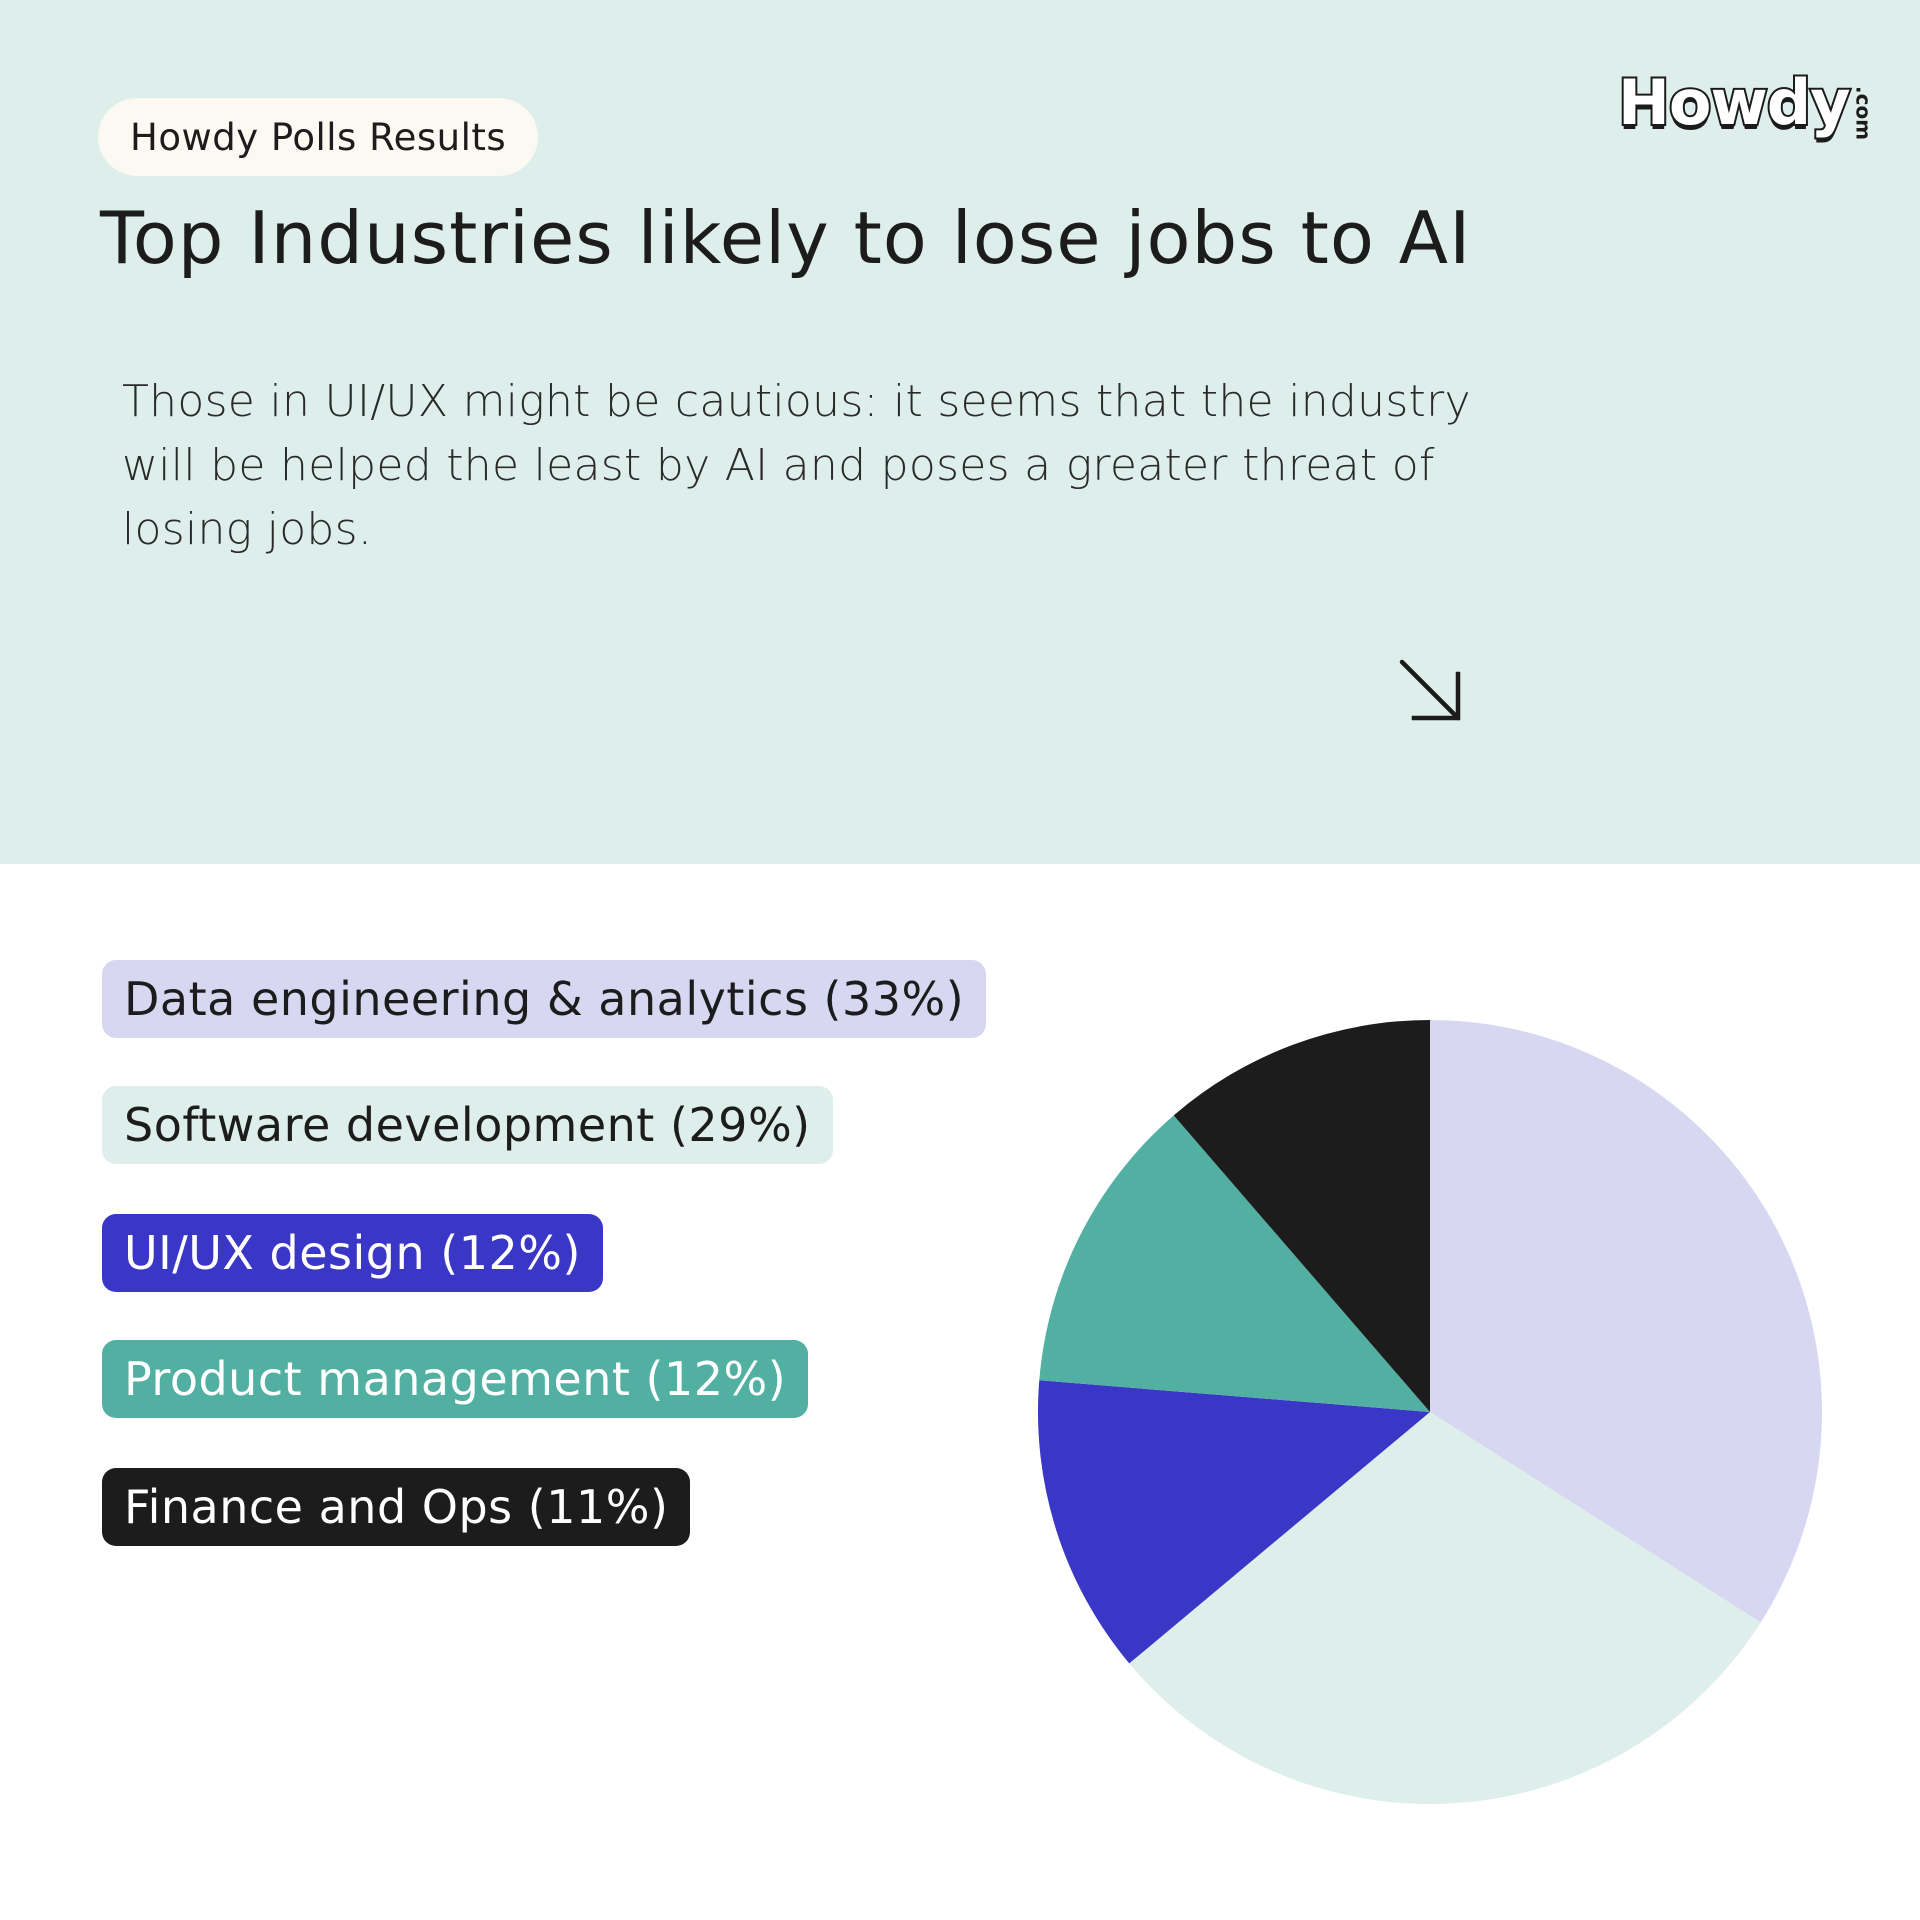  What do you see at coordinates (318, 137) in the screenshot?
I see `poll-results-badge: Howdy Polls Results` at bounding box center [318, 137].